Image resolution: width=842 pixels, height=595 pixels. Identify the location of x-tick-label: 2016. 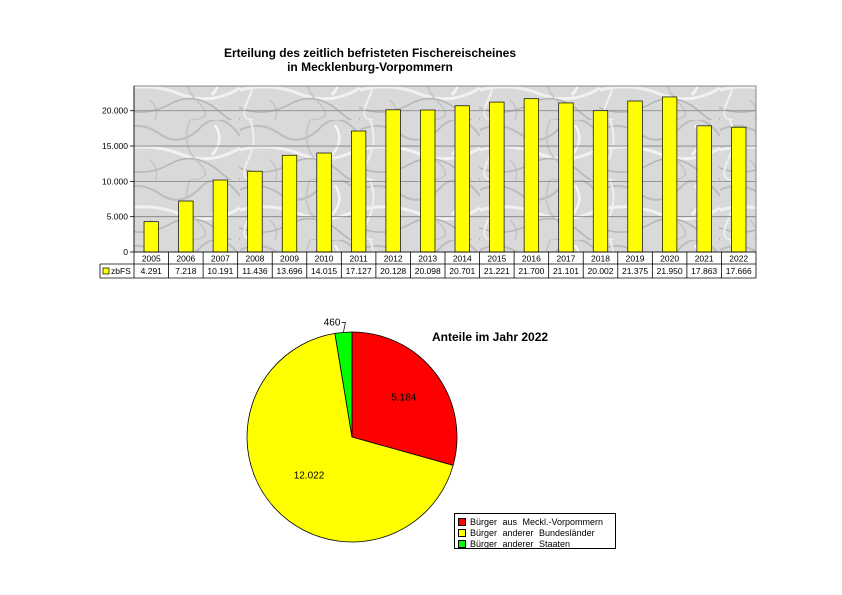
(531, 259).